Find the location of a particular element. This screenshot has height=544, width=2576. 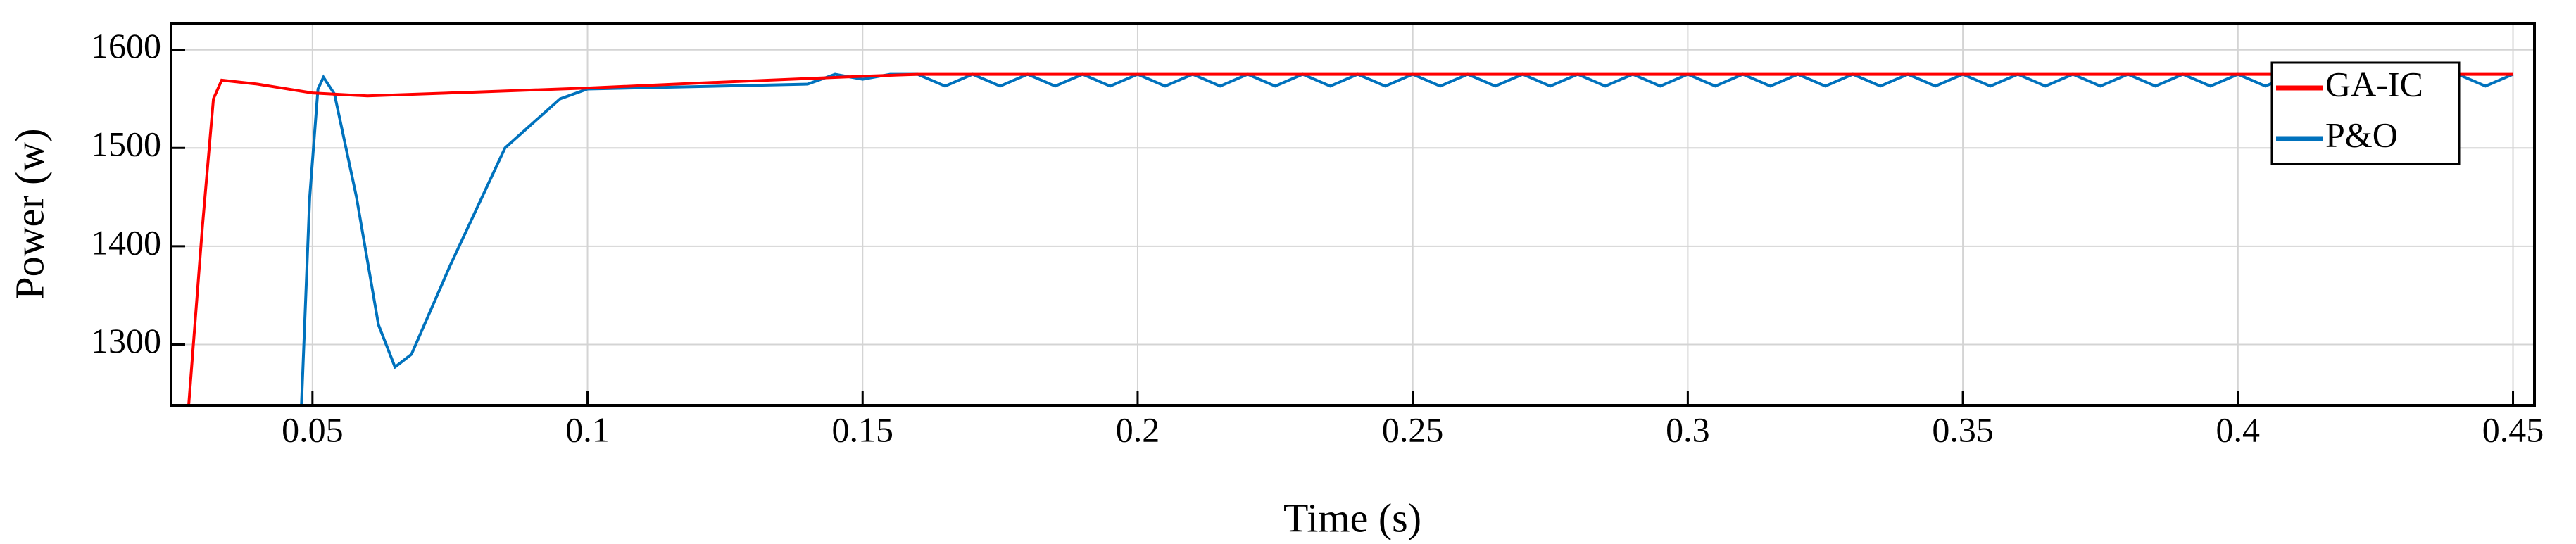

x-tick-label: 0.2 is located at coordinates (1138, 429).